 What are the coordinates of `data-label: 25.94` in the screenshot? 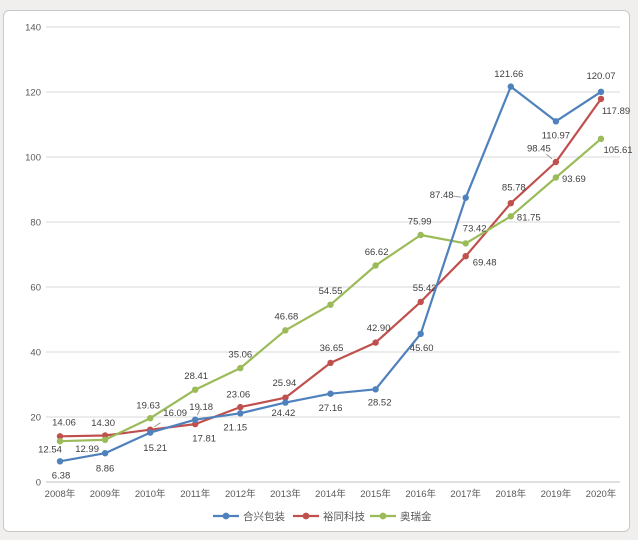 It's located at (285, 383).